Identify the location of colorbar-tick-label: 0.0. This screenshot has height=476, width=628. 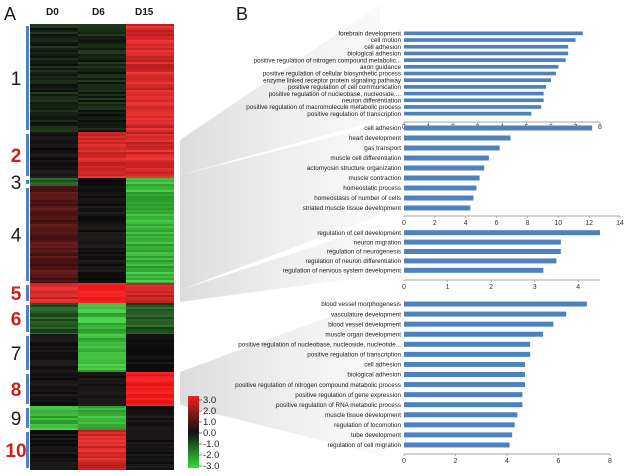
(209, 433).